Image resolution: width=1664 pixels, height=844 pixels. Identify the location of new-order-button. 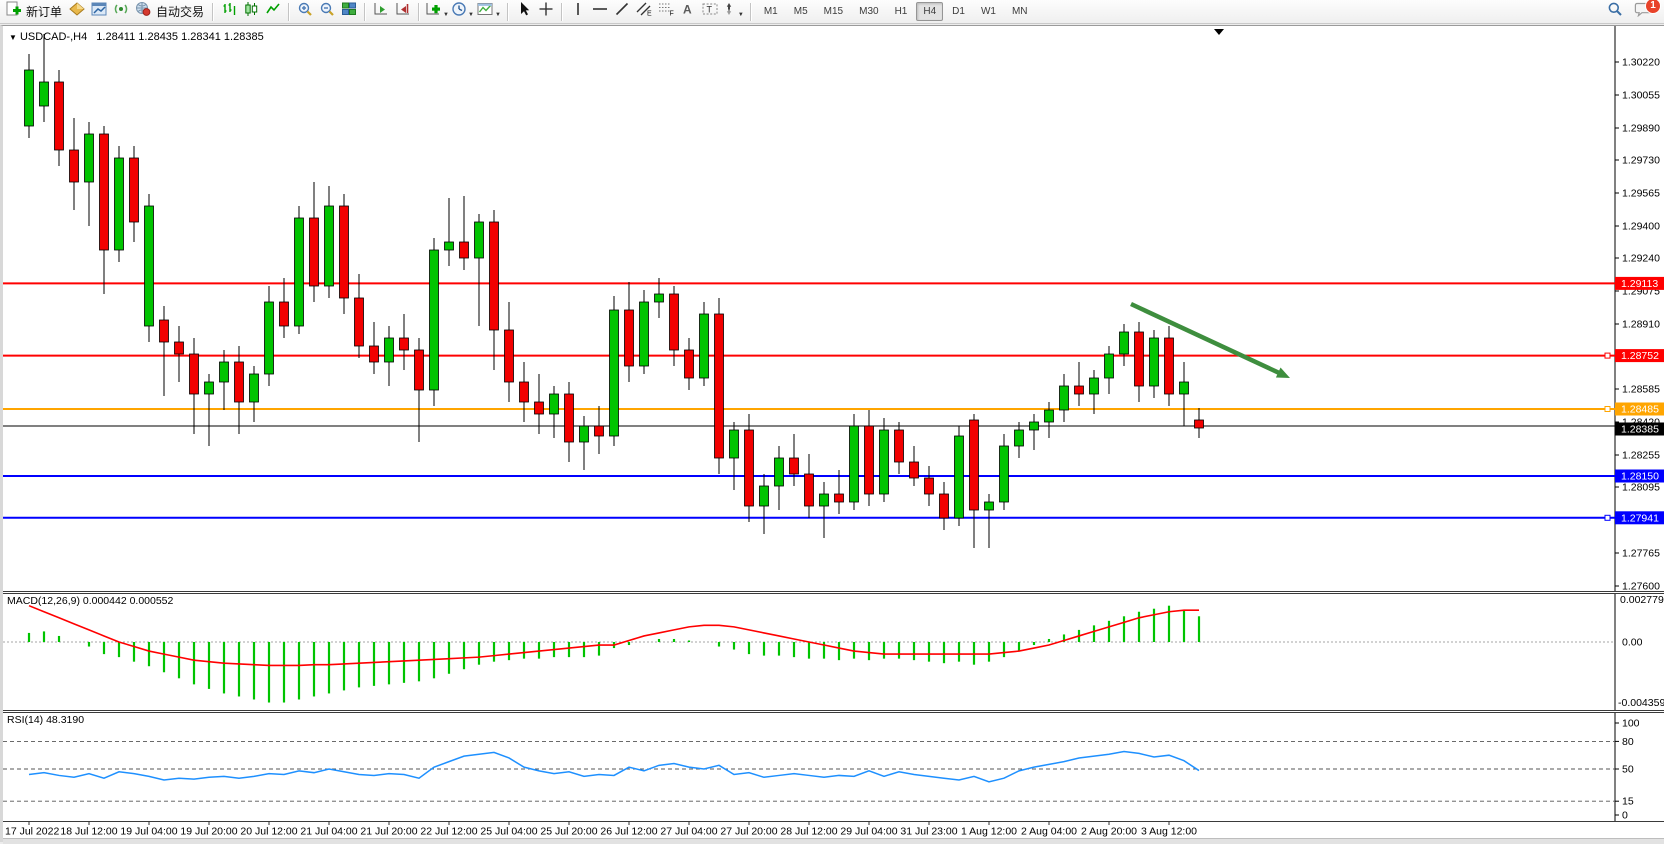
(13, 11).